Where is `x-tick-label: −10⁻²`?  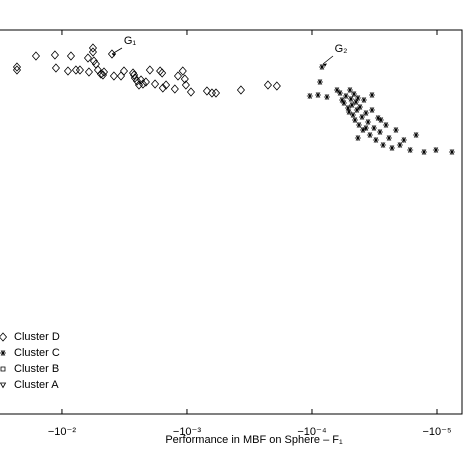 x-tick-label: −10⁻² is located at coordinates (62, 432).